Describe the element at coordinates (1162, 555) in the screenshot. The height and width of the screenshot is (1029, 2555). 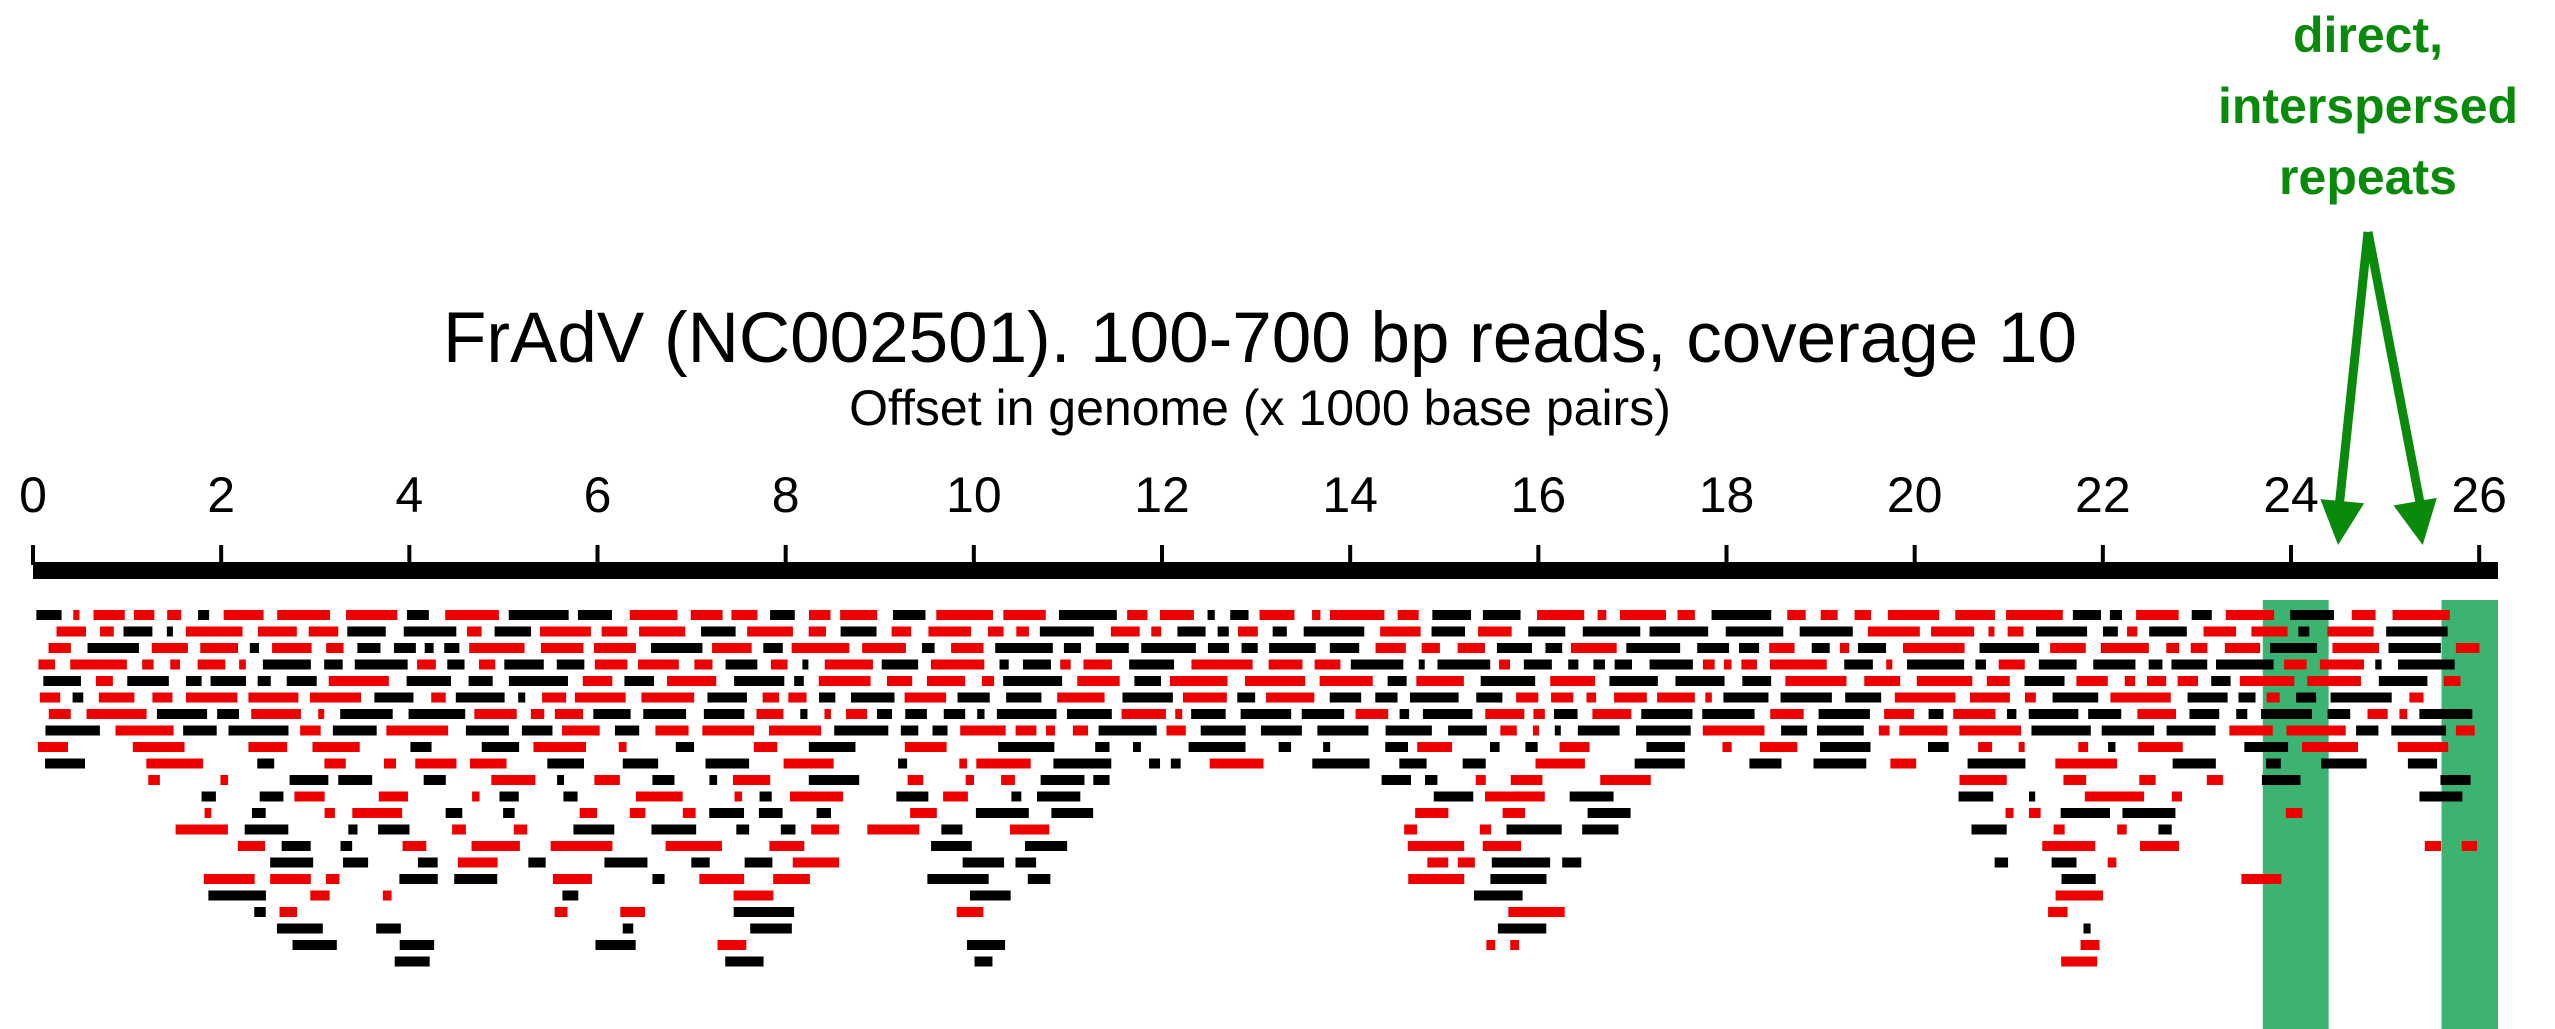
I see `axis-tick` at that location.